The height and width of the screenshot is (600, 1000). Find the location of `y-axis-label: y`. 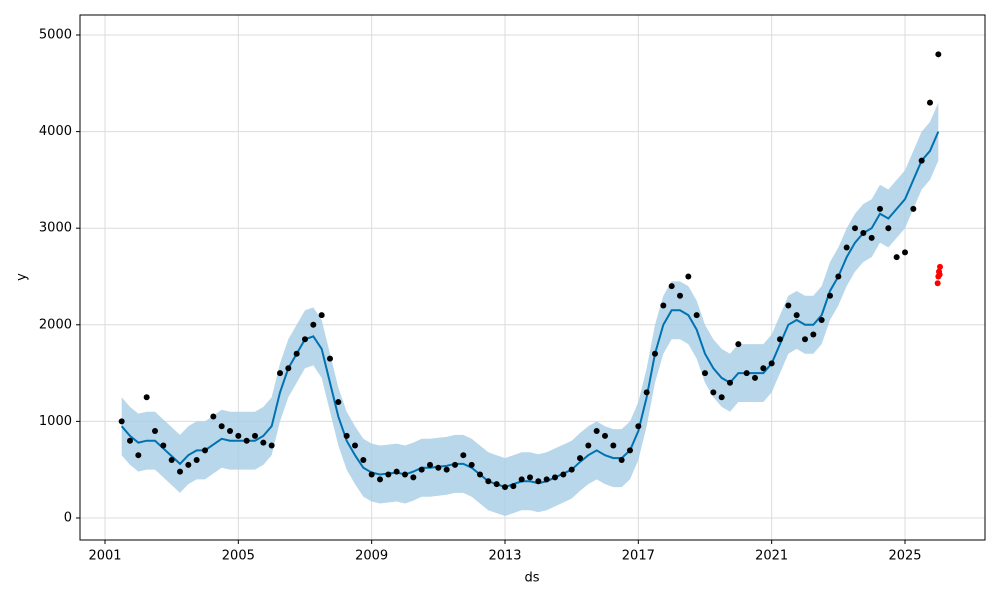

y-axis-label: y is located at coordinates (22, 277).